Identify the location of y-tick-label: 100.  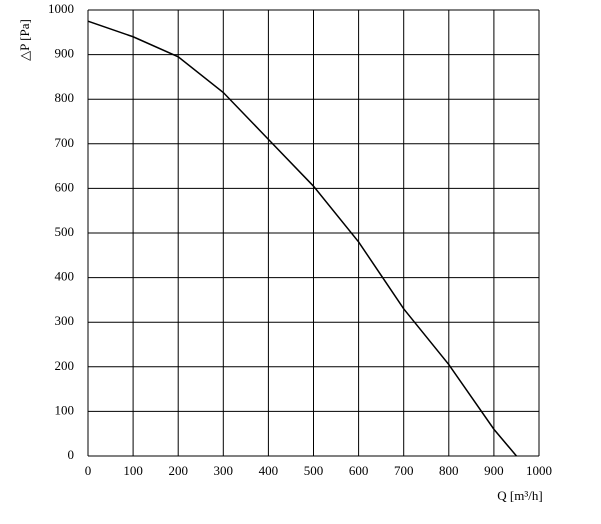
(65, 409).